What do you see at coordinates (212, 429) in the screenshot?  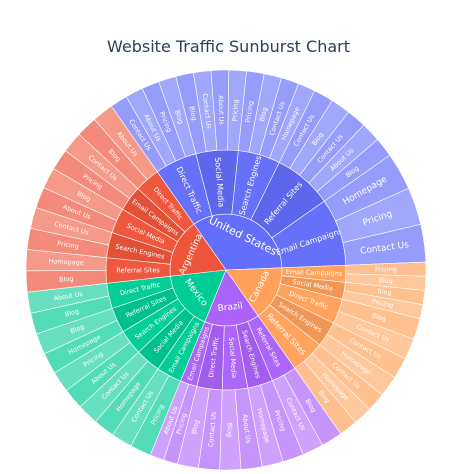 I see `page-label-contact-us: Contact Us` at bounding box center [212, 429].